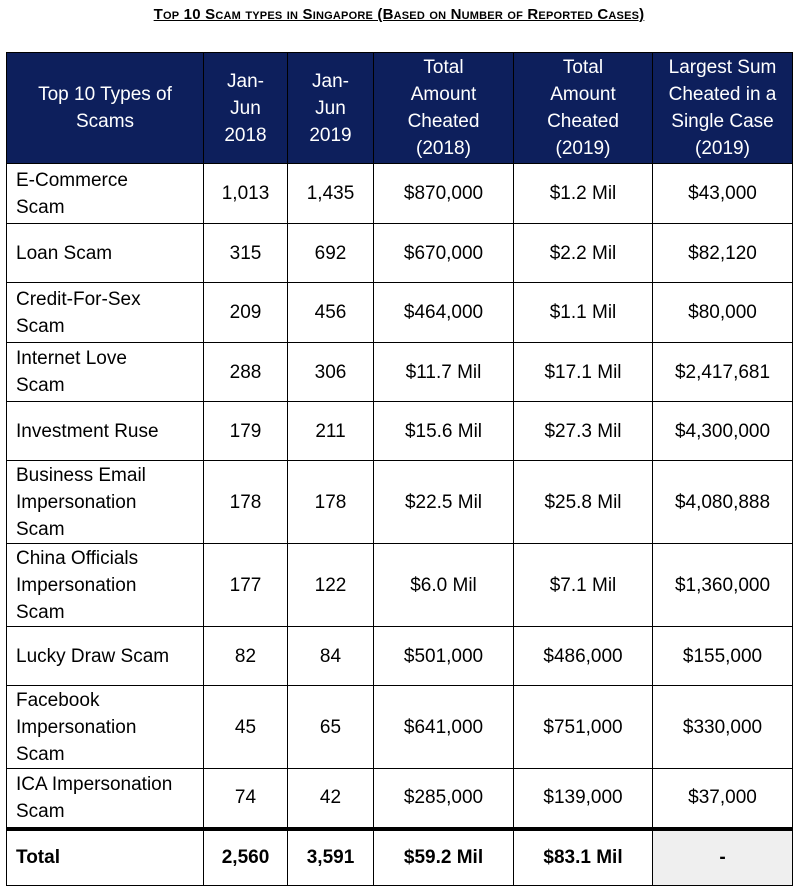  Describe the element at coordinates (722, 656) in the screenshot. I see `largest-sum-cell: $155,000` at that location.